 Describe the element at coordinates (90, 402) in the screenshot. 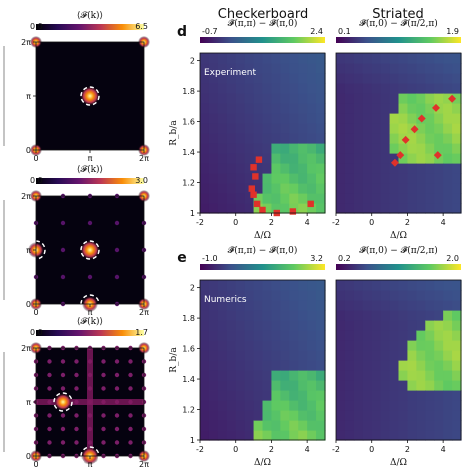

I see `stripe-horizontal` at that location.